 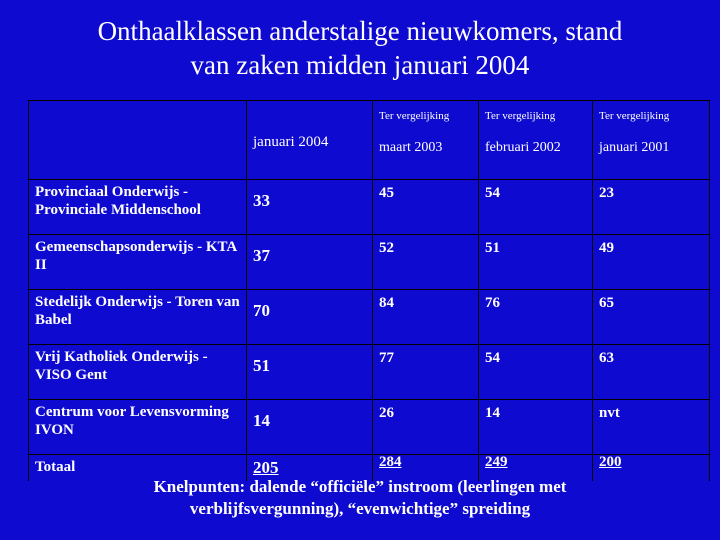 I want to click on header-date: januari 2001, so click(x=634, y=147).